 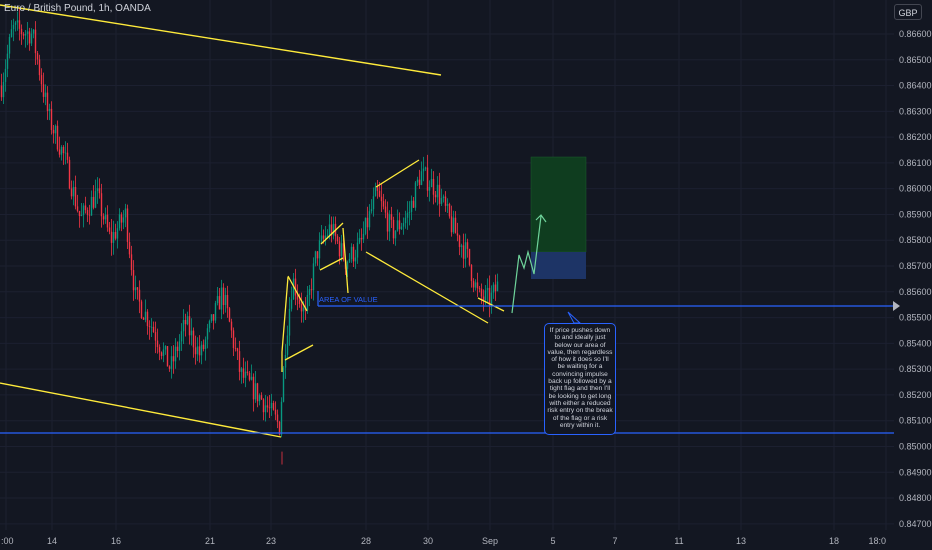 I want to click on flag-2-side, so click(x=345, y=260).